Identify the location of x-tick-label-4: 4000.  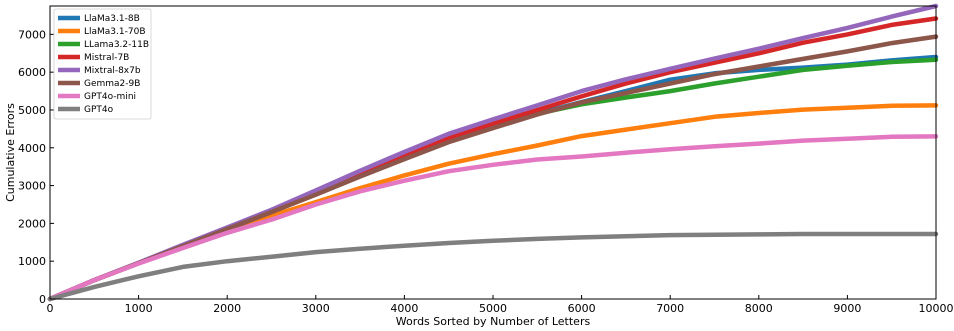
(404, 308).